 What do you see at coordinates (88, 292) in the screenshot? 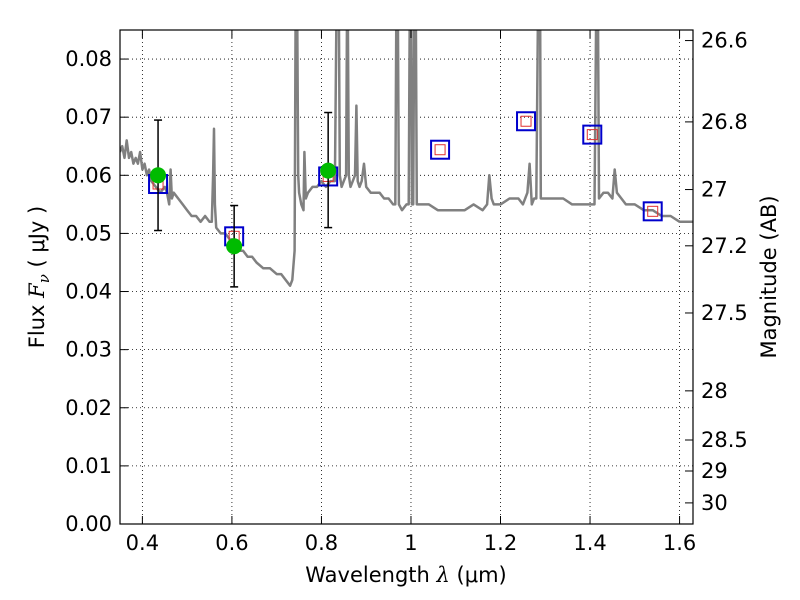
I see `y-tick-label: 0.04` at bounding box center [88, 292].